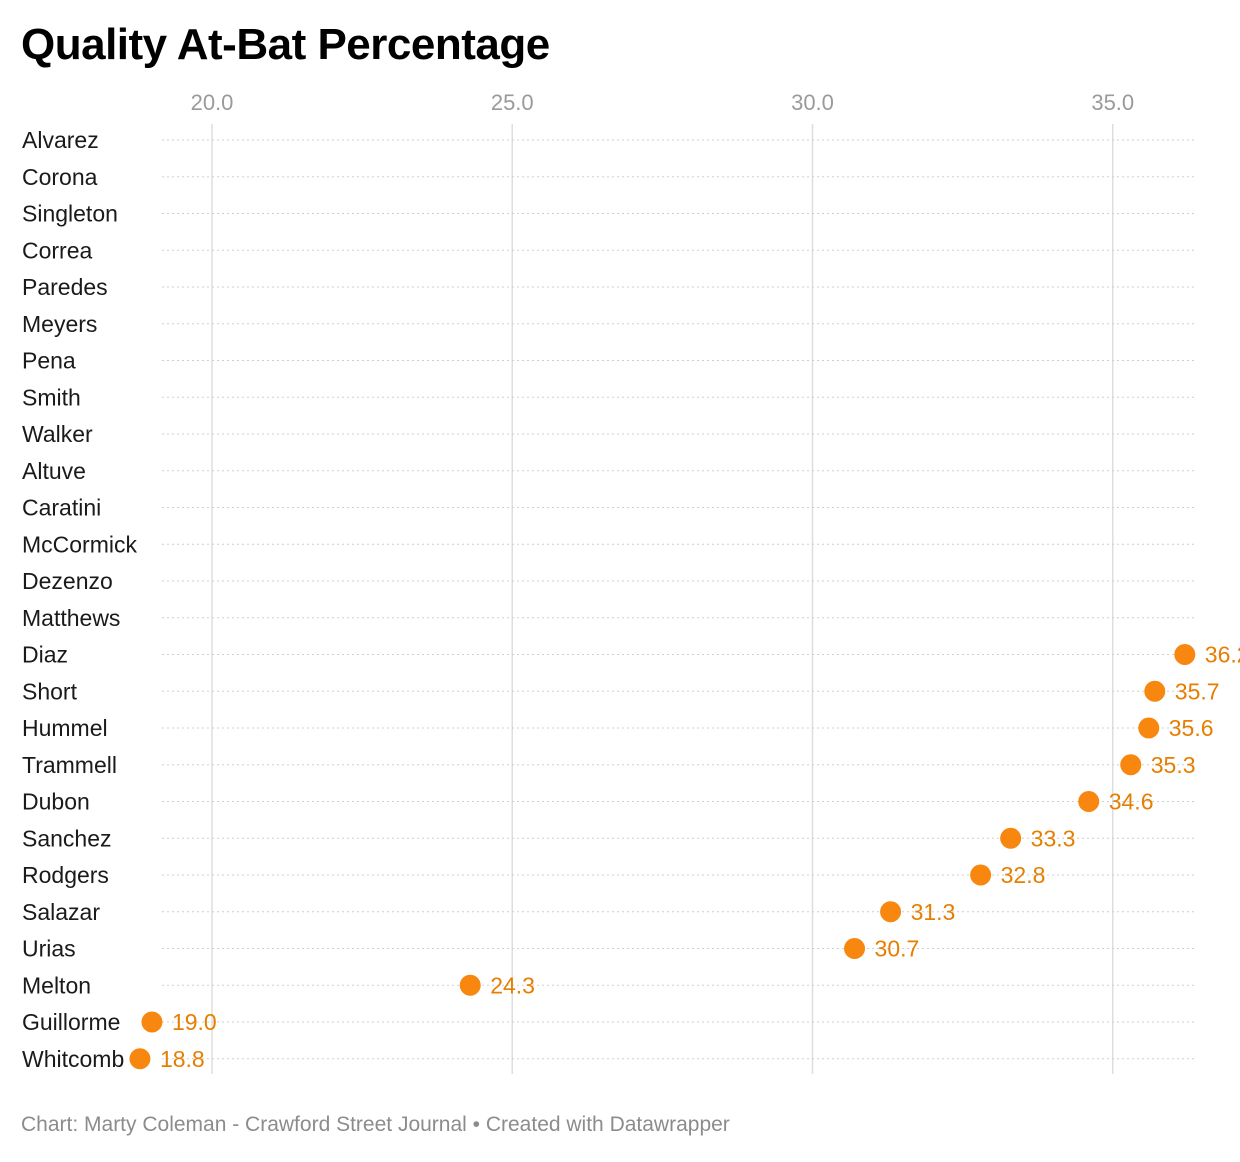  I want to click on value-label: 30.7, so click(897, 949).